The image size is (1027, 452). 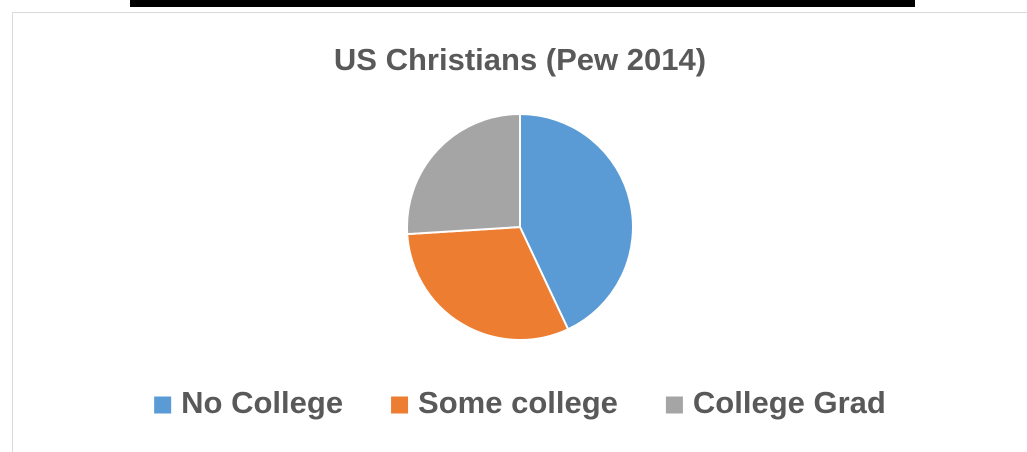 I want to click on legend-label: Some college, so click(x=518, y=402).